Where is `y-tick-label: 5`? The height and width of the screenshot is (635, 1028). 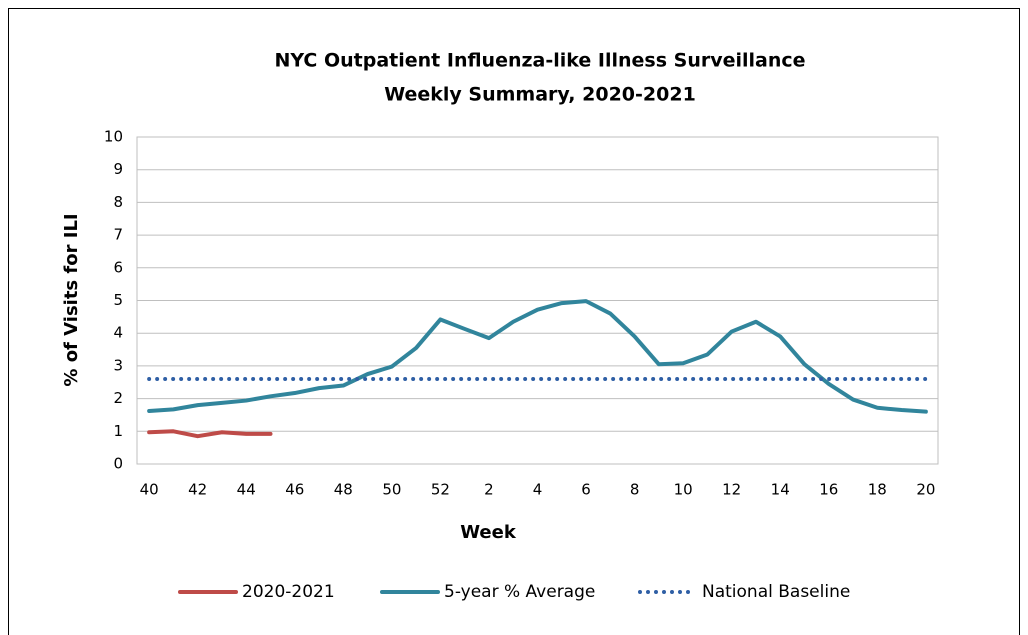 y-tick-label: 5 is located at coordinates (118, 300).